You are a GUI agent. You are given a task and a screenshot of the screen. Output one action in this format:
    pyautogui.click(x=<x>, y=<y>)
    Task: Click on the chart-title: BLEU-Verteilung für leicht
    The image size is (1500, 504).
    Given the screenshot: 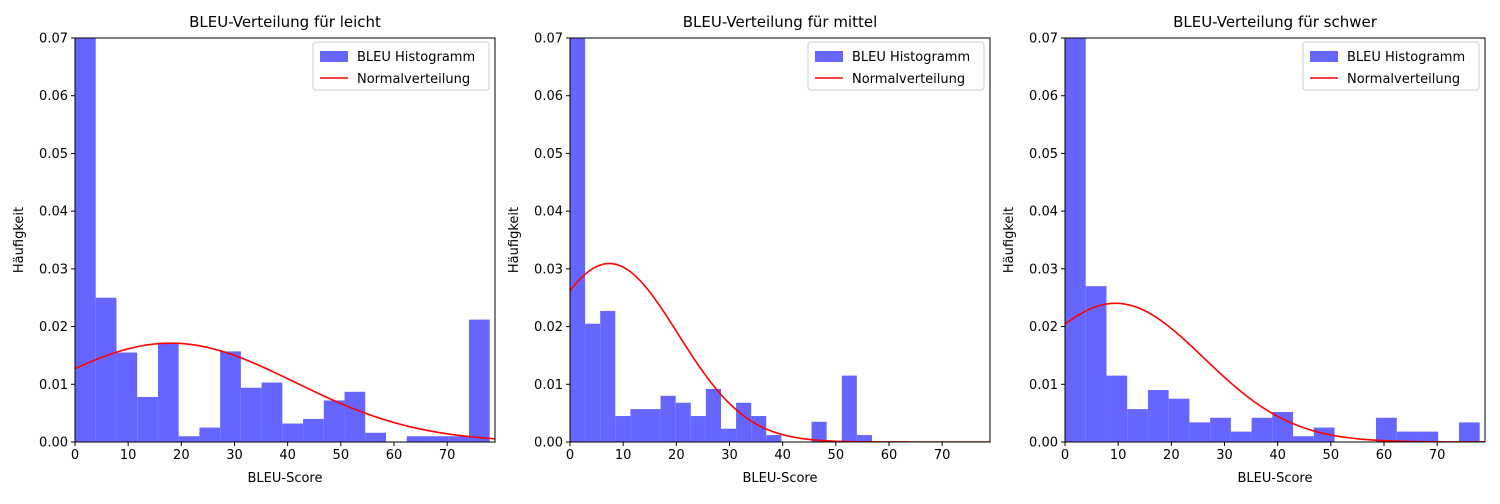 What is the action you would take?
    pyautogui.click(x=285, y=22)
    